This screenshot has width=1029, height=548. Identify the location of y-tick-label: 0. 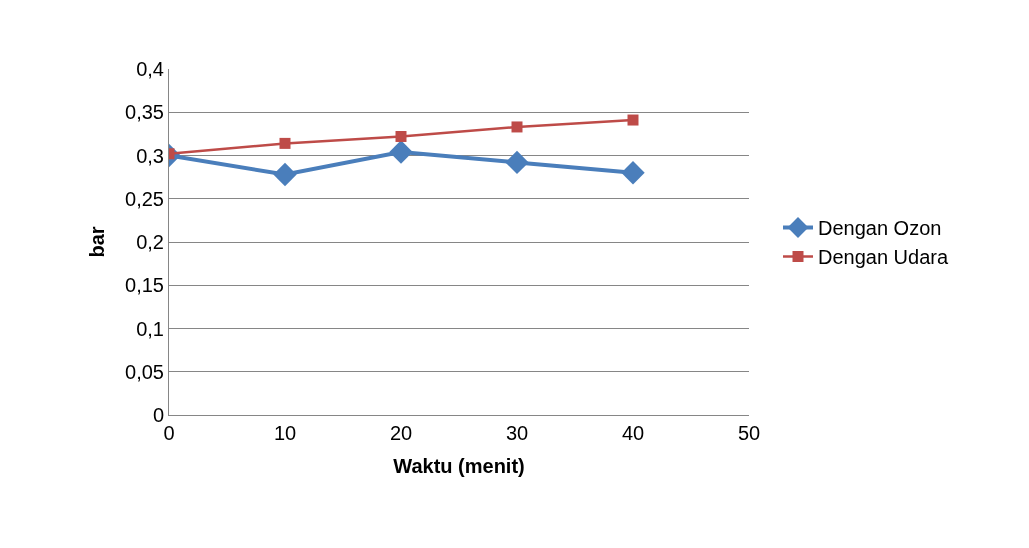
(158, 415).